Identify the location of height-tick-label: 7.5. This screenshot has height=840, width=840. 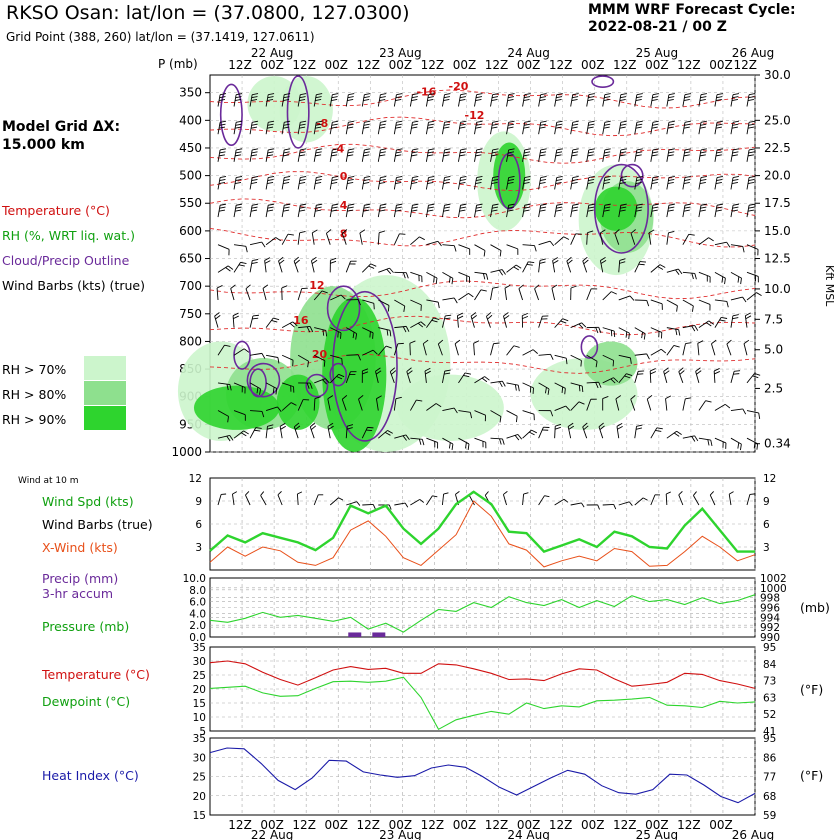
(773, 319).